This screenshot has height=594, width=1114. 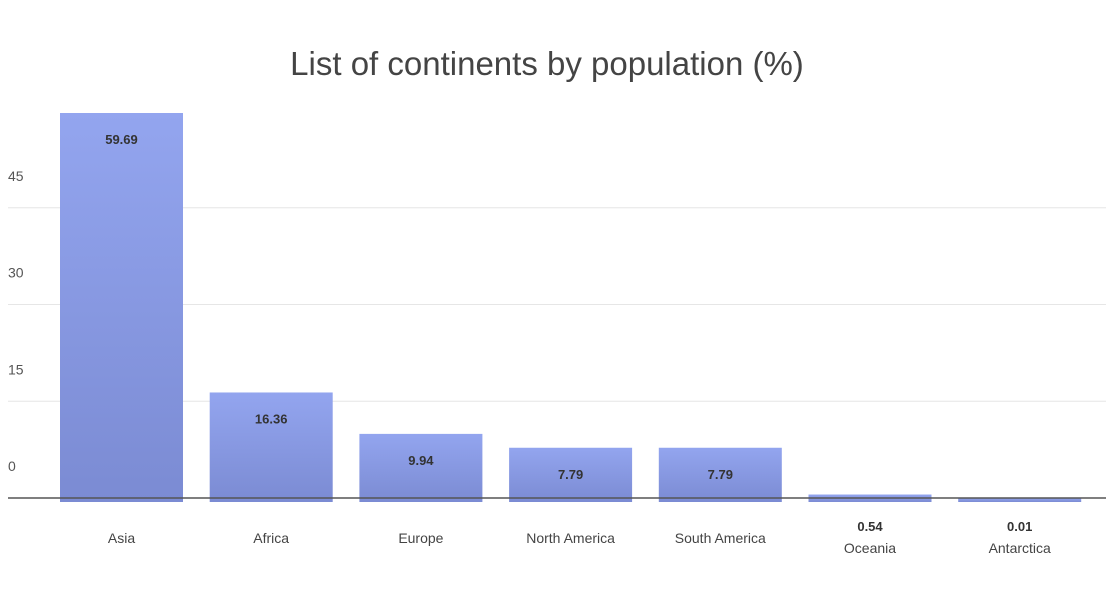 What do you see at coordinates (870, 526) in the screenshot?
I see `data-label: 0.54` at bounding box center [870, 526].